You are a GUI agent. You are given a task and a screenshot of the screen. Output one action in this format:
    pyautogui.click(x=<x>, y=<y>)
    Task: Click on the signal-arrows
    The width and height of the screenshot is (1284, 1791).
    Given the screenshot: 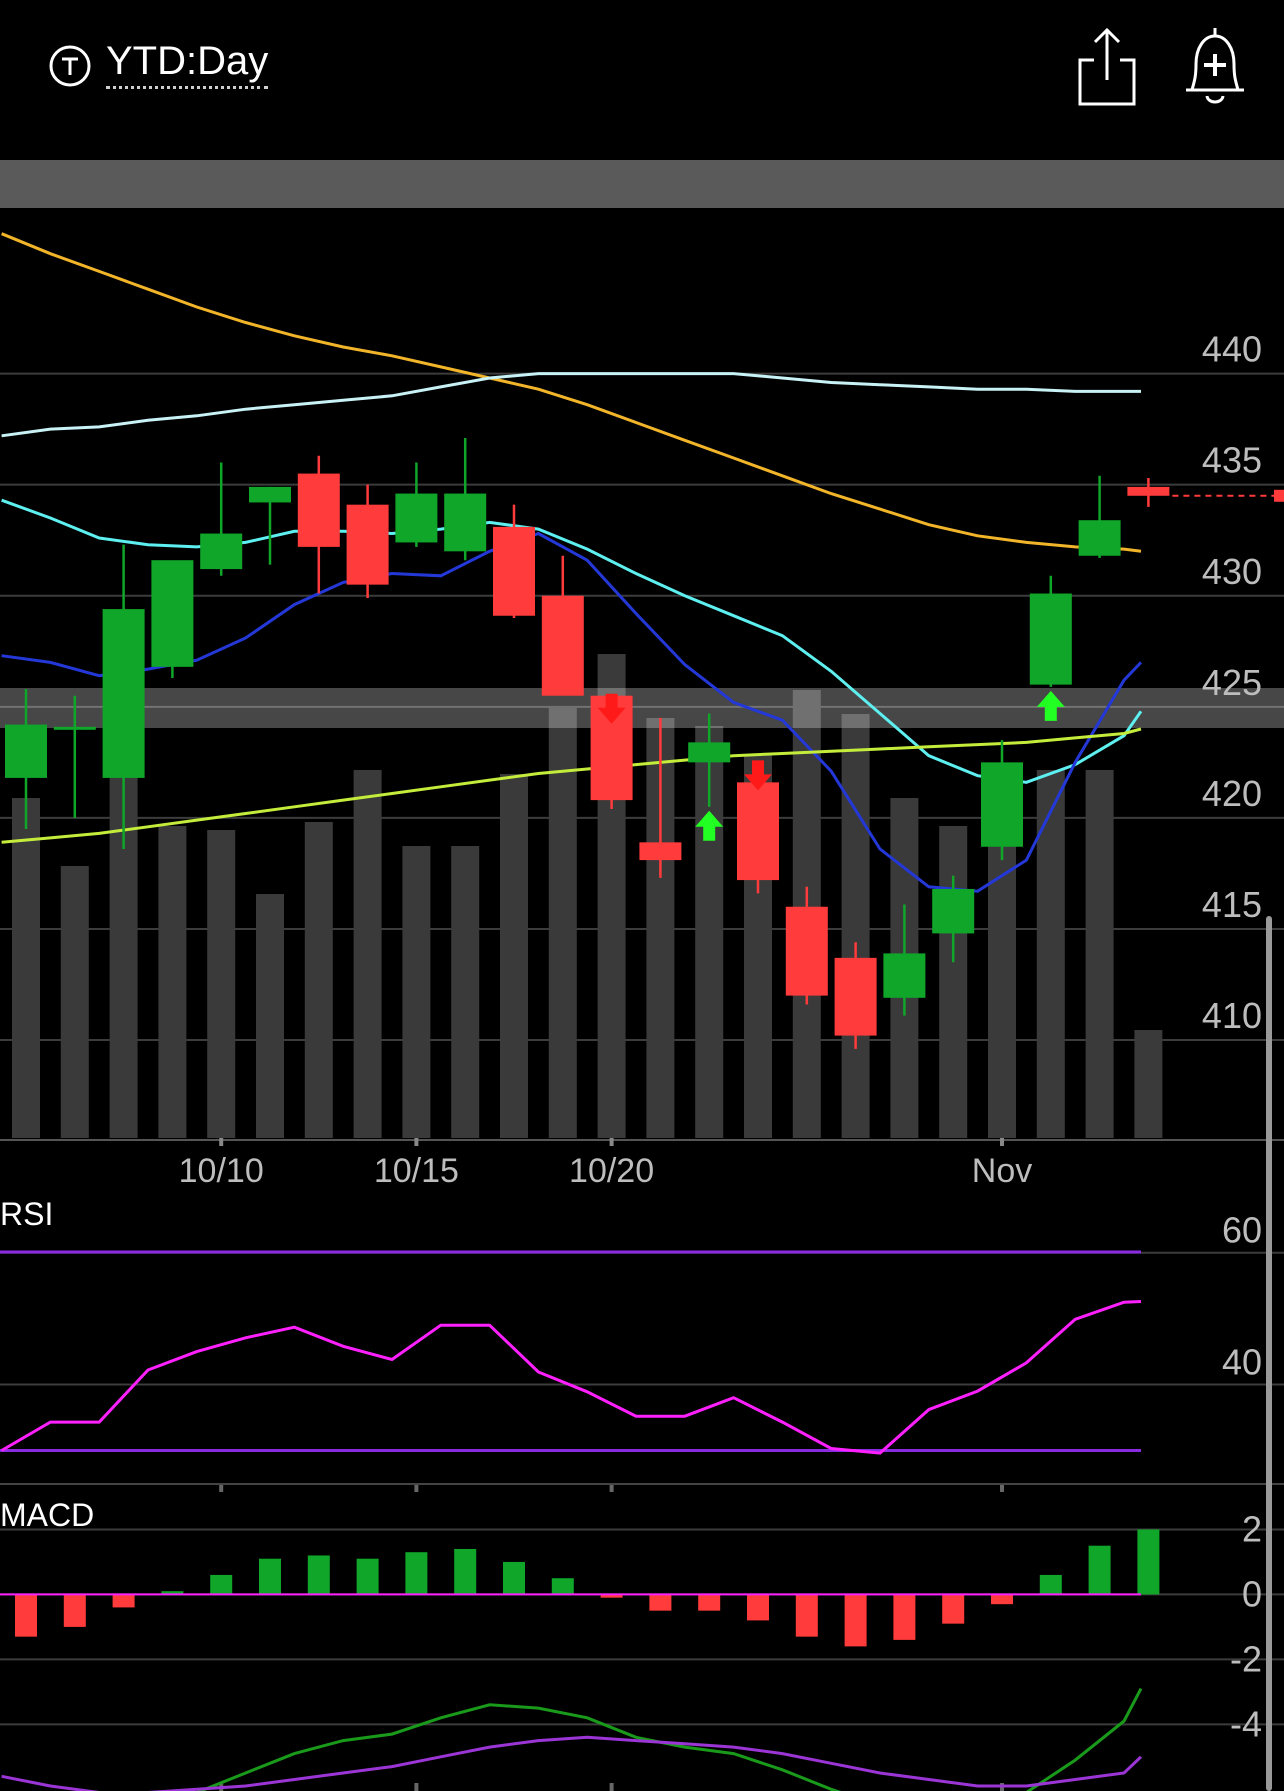 What is the action you would take?
    pyautogui.click(x=831, y=765)
    